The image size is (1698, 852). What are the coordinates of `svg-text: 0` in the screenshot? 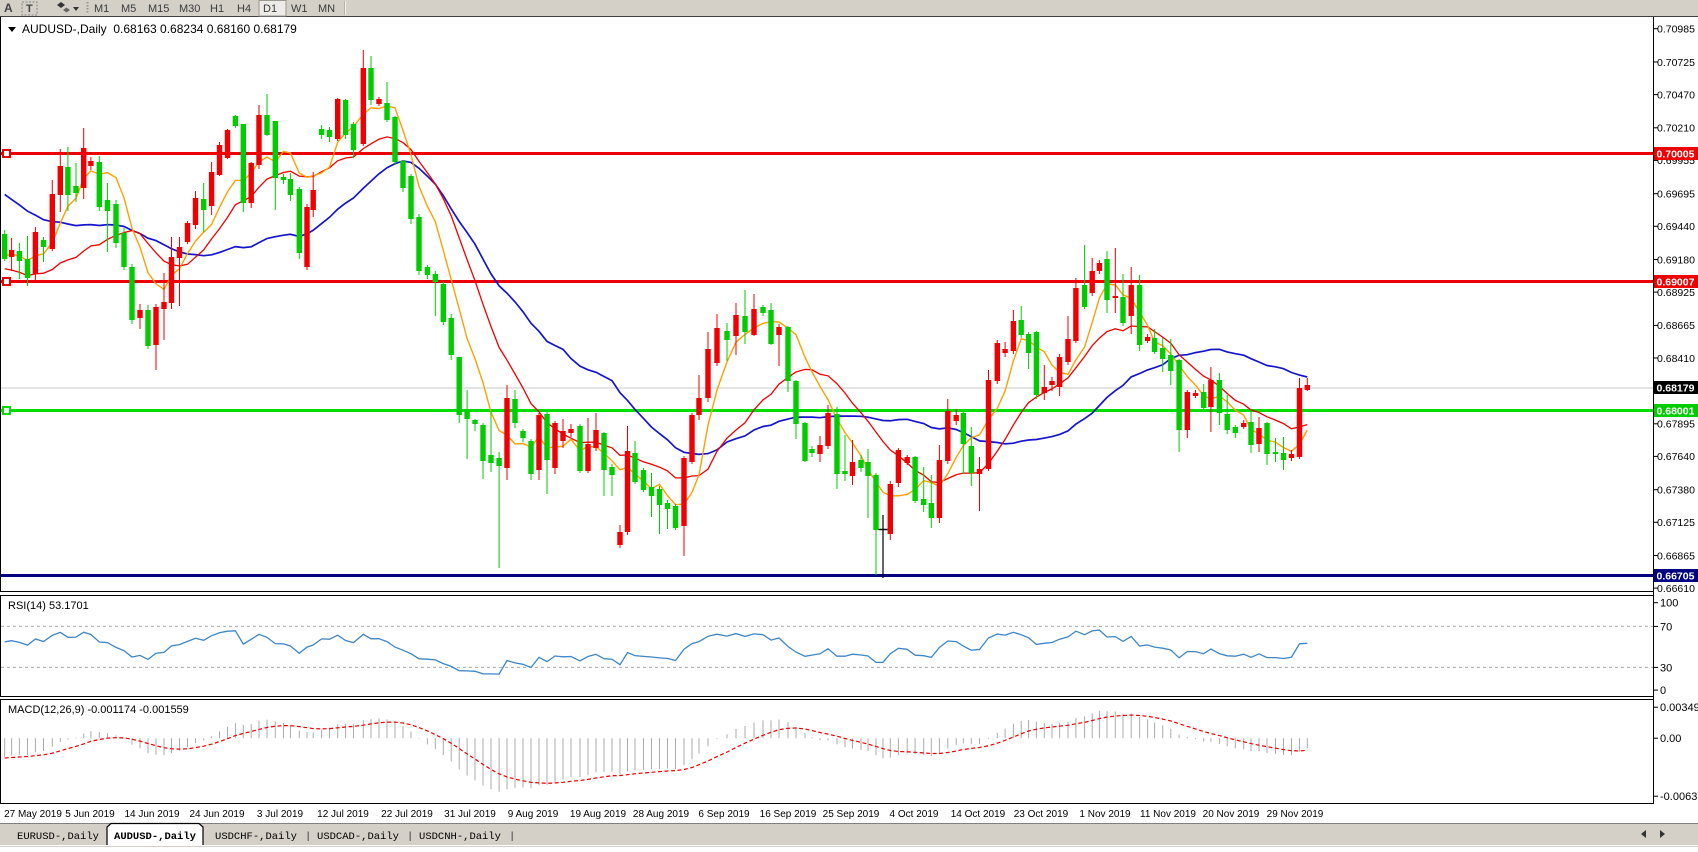 It's located at (1663, 691).